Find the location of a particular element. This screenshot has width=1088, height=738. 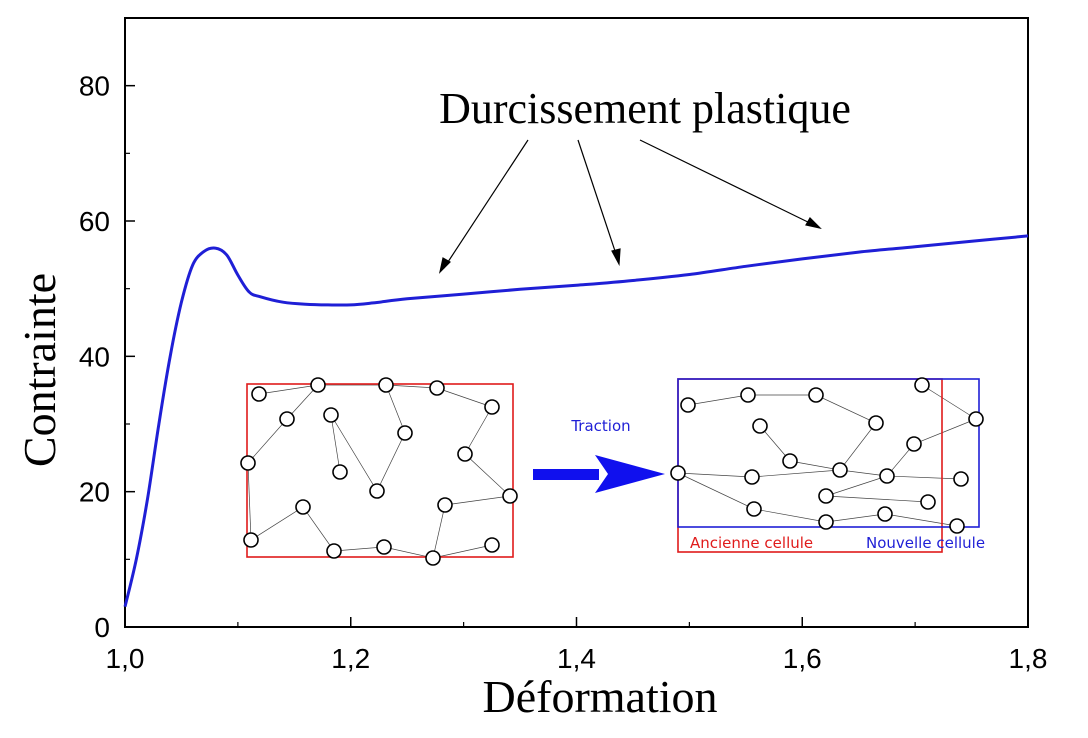

y-tick-label: 20 is located at coordinates (94, 492).